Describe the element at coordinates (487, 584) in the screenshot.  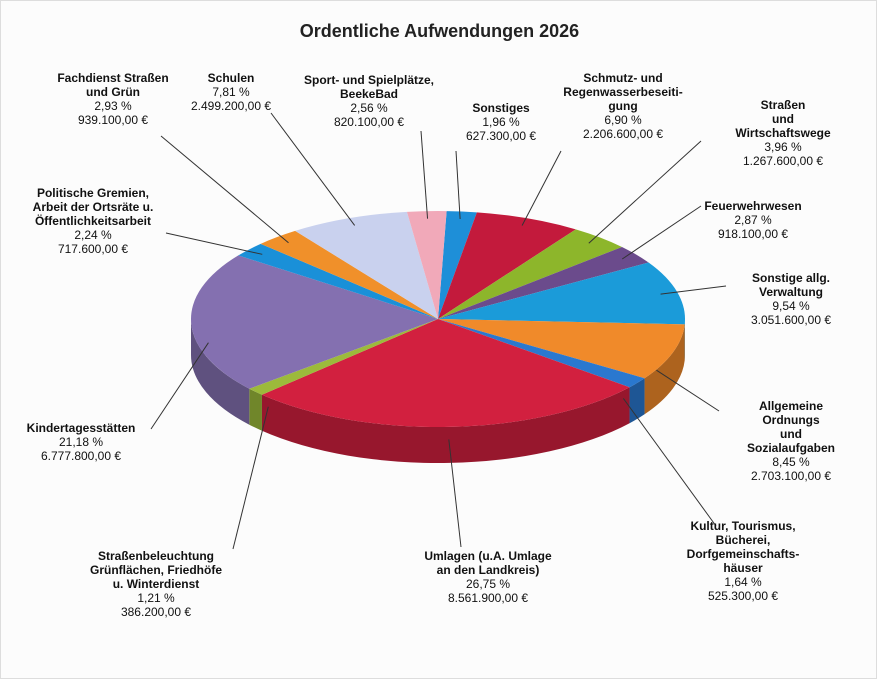
I see `percent-label: 26,75 %` at that location.